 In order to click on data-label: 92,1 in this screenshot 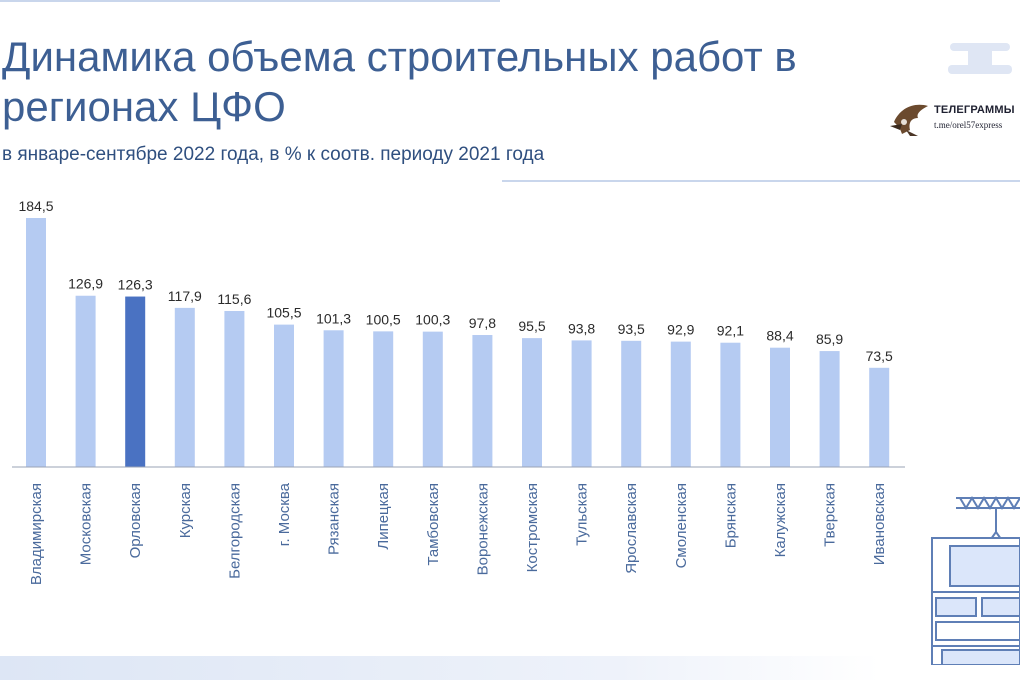, I will do `click(730, 331)`.